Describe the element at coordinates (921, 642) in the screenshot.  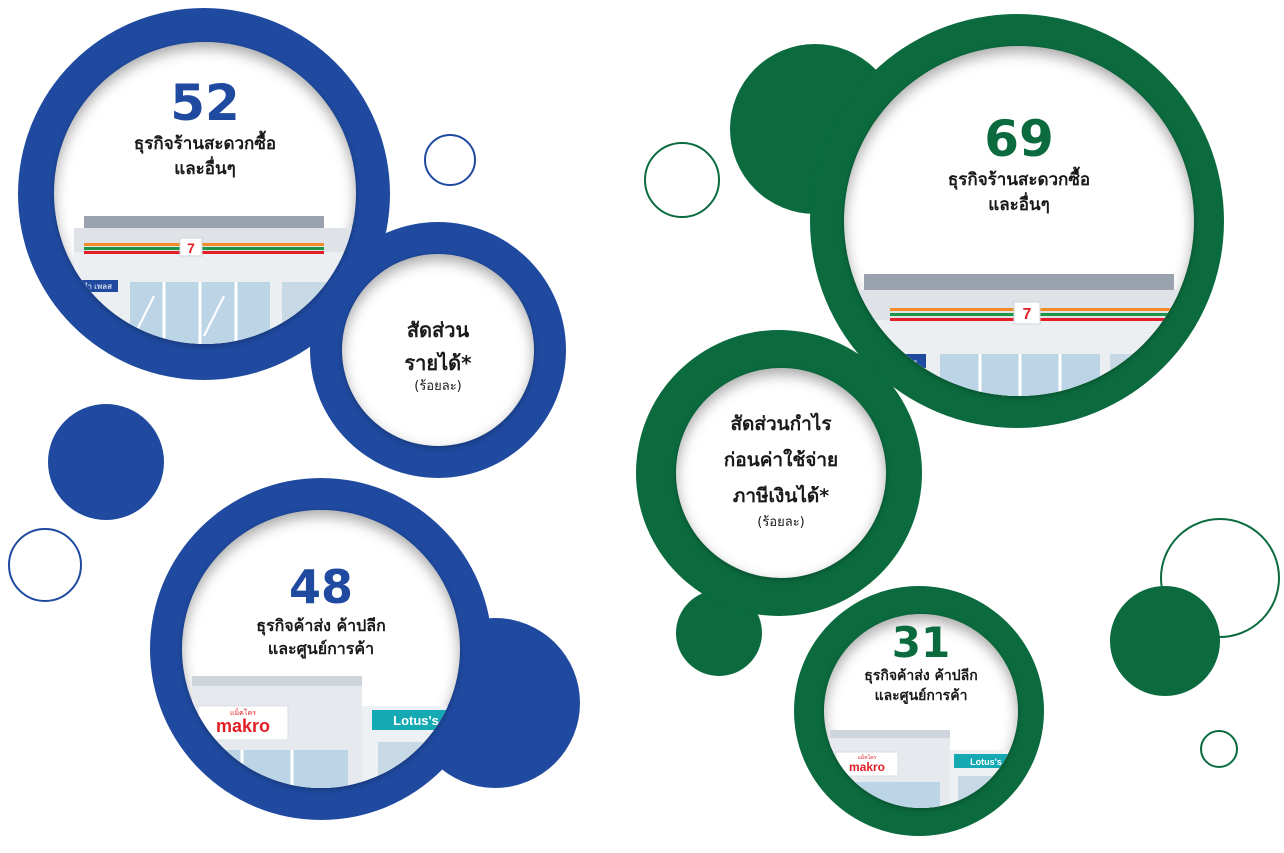
I see `wholesale-share-value: 31` at that location.